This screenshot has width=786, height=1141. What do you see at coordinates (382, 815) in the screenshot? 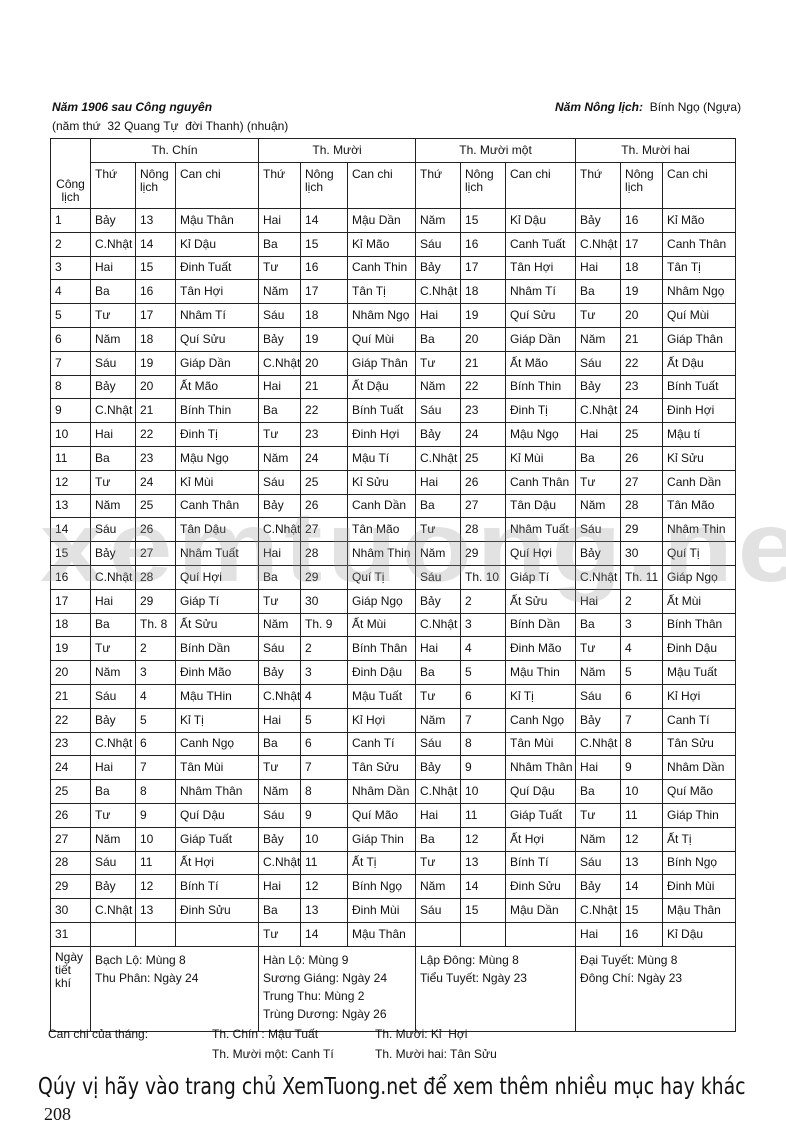
I see `can-chi: Quí Mão` at bounding box center [382, 815].